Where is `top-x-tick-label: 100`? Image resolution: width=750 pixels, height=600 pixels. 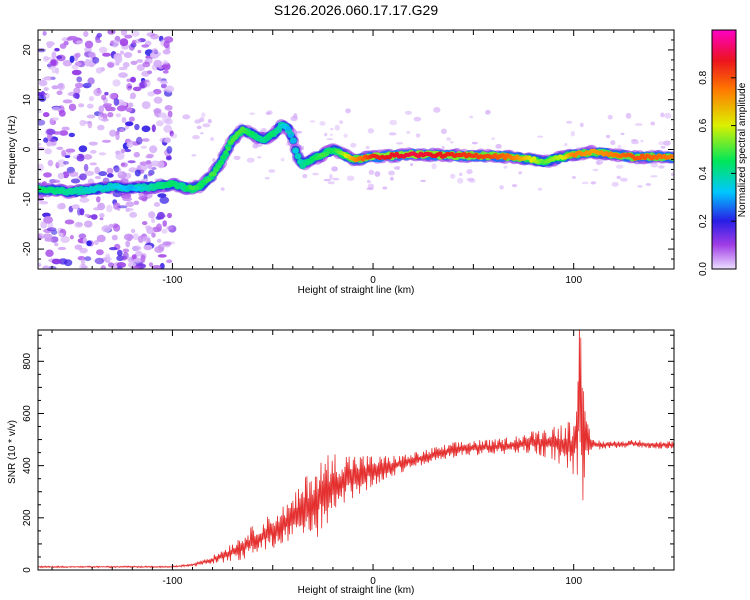
top-x-tick-label: 100 is located at coordinates (573, 280).